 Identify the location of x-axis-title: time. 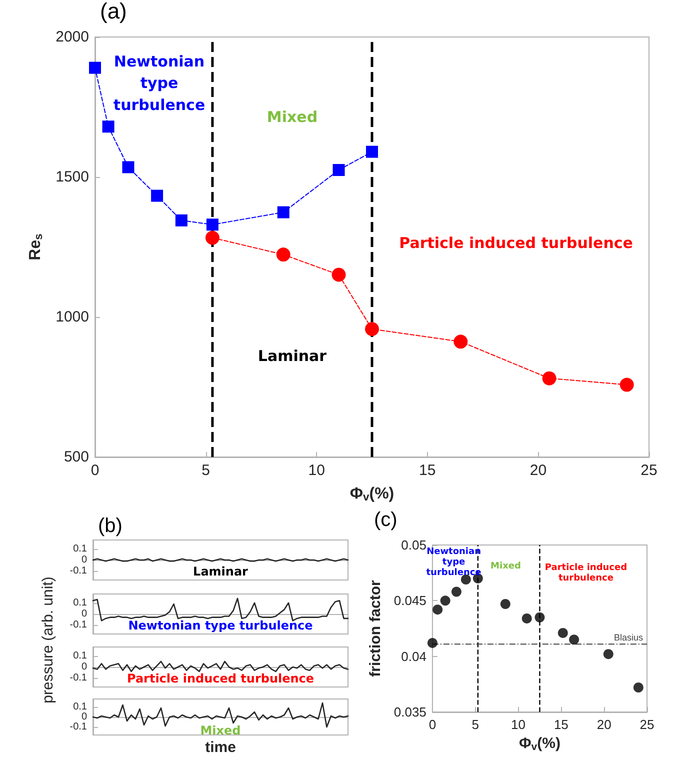
(220, 747).